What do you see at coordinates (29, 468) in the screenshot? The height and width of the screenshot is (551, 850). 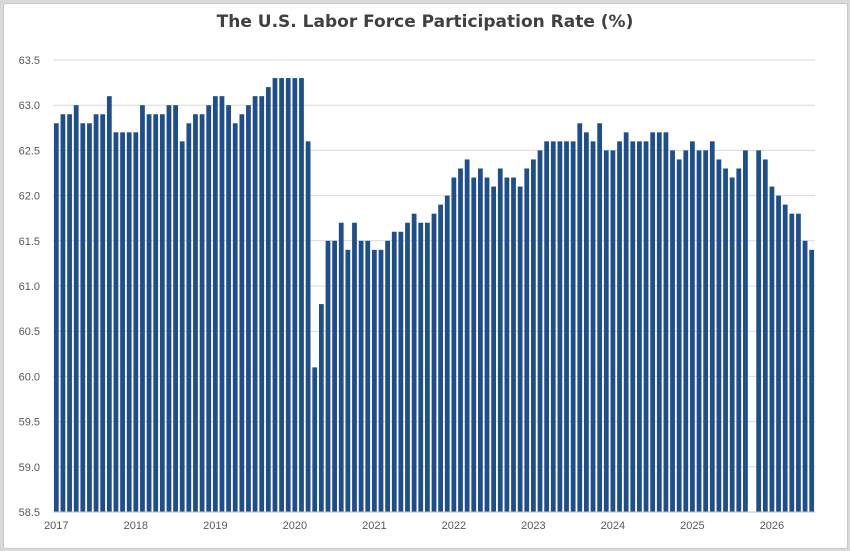 I see `y-tick-label: 59.0` at bounding box center [29, 468].